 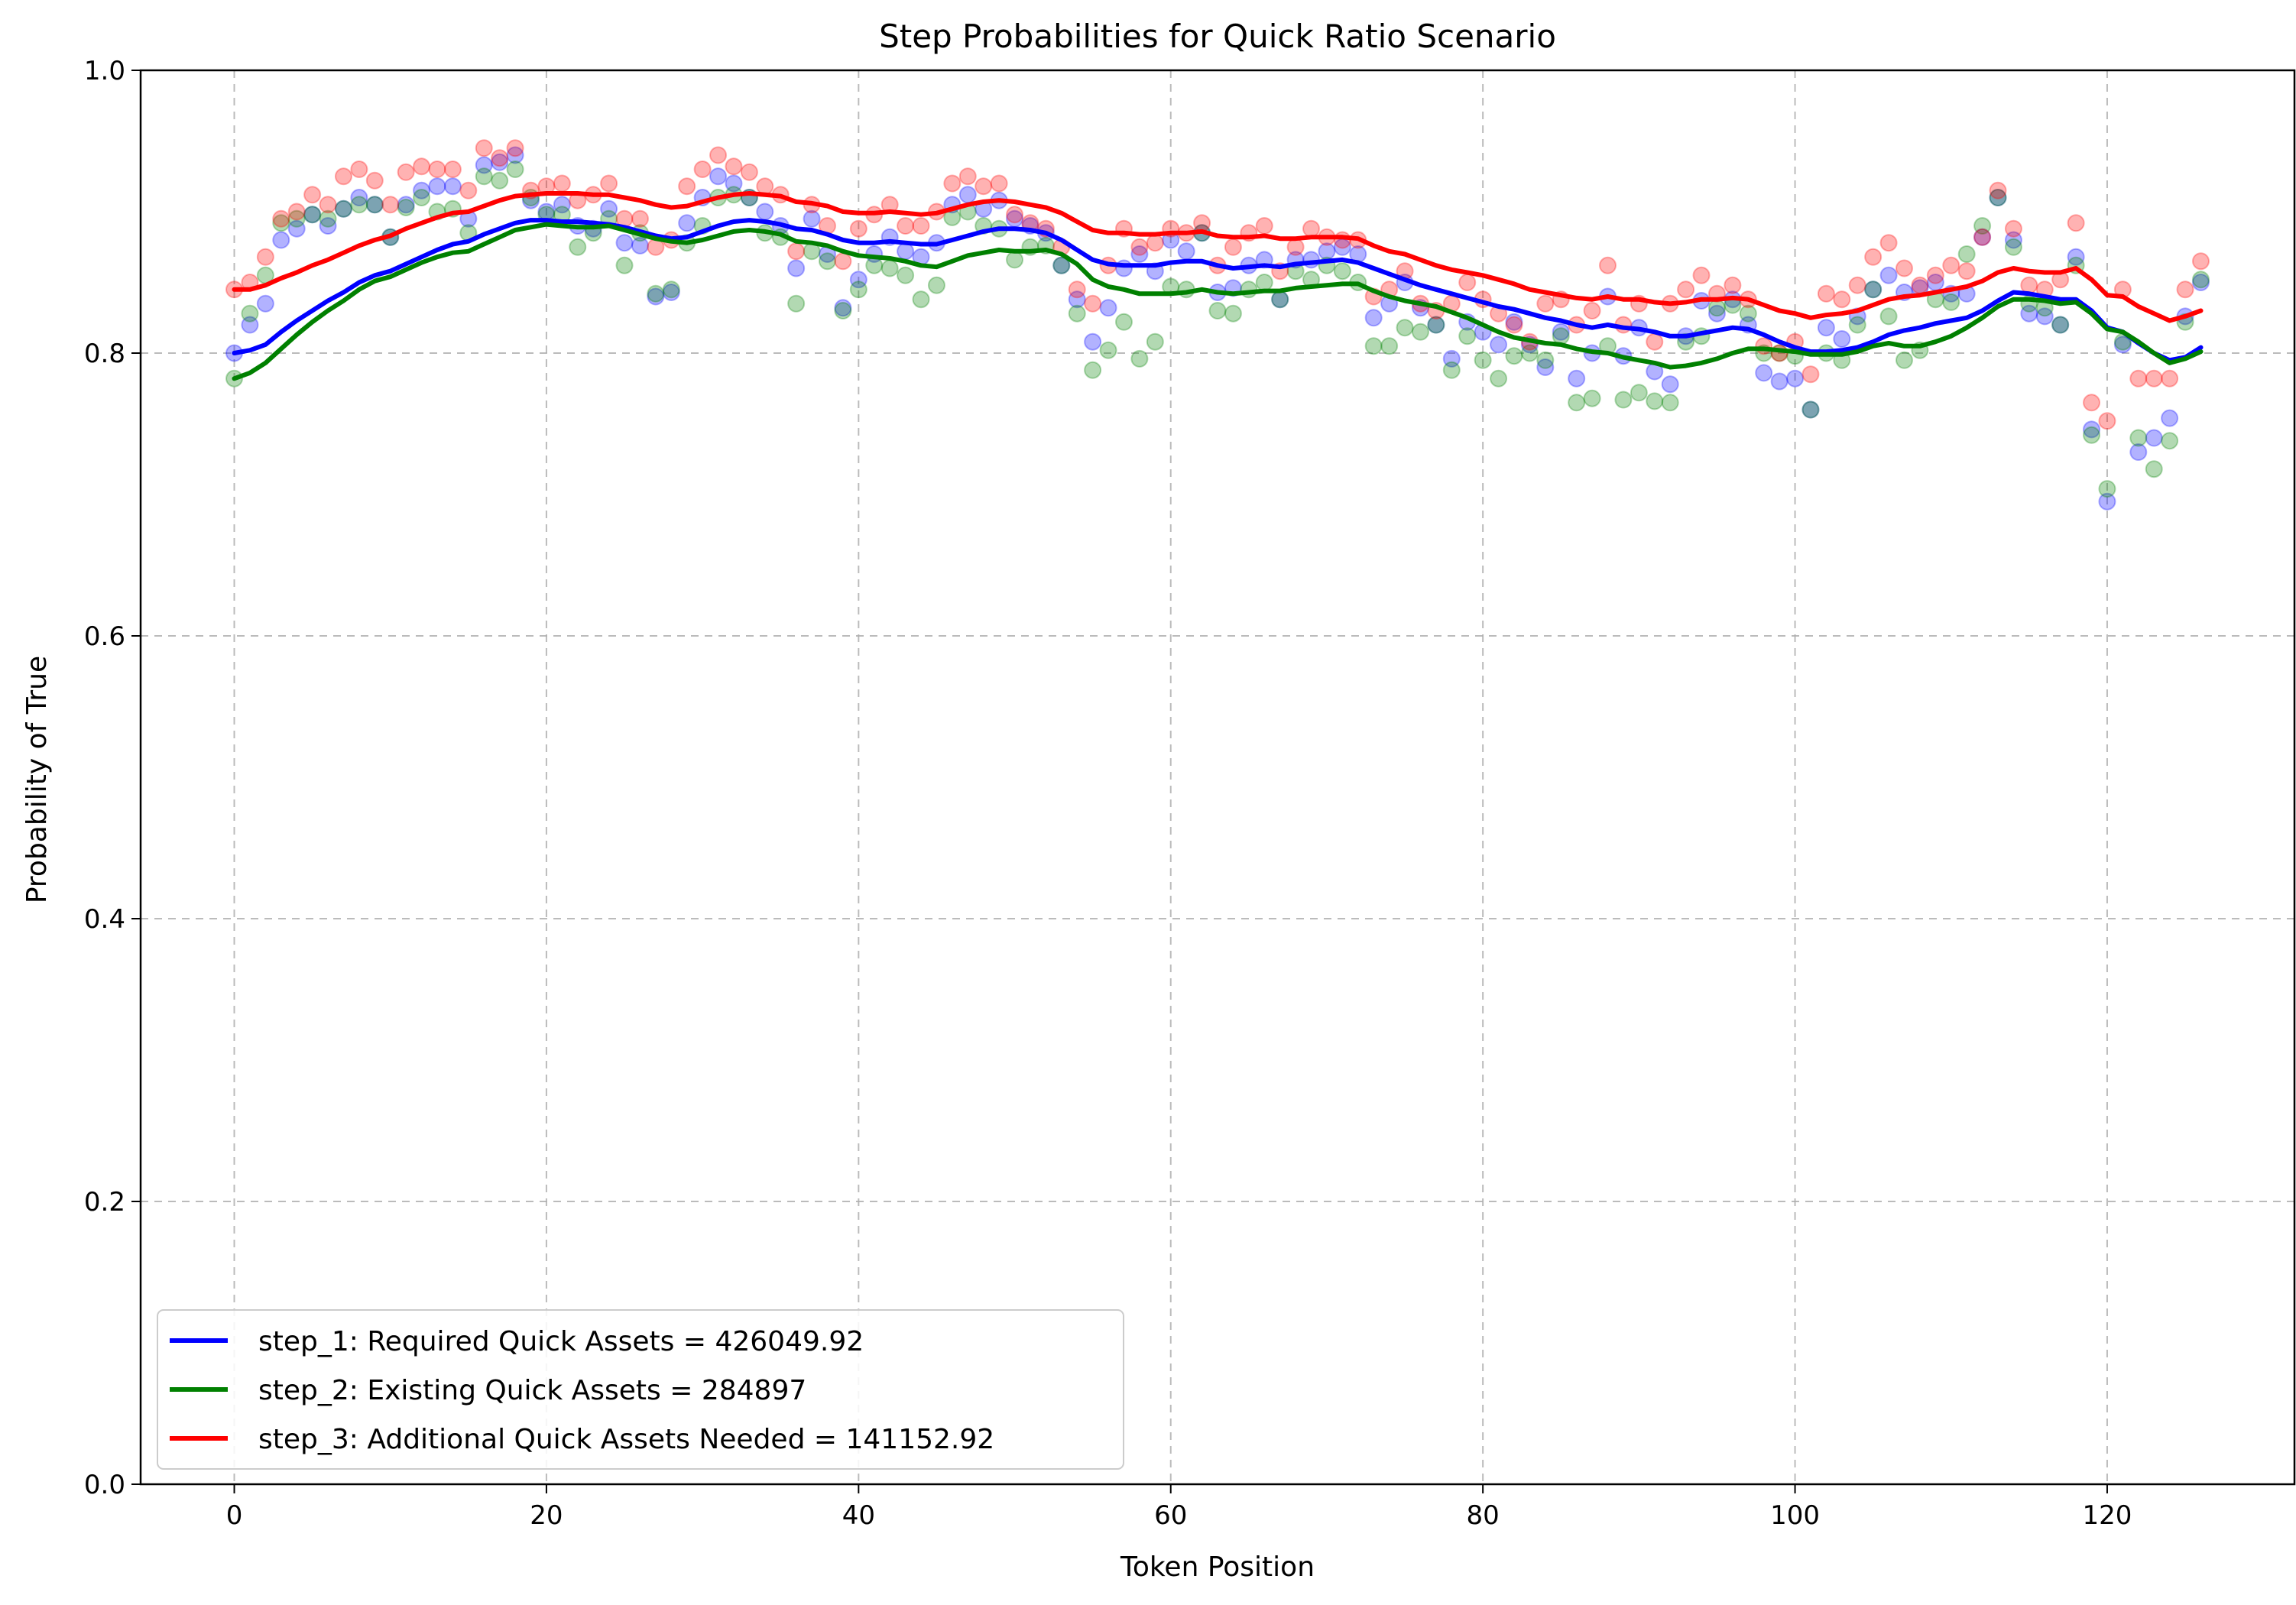 I want to click on legend-box, so click(x=640, y=1389).